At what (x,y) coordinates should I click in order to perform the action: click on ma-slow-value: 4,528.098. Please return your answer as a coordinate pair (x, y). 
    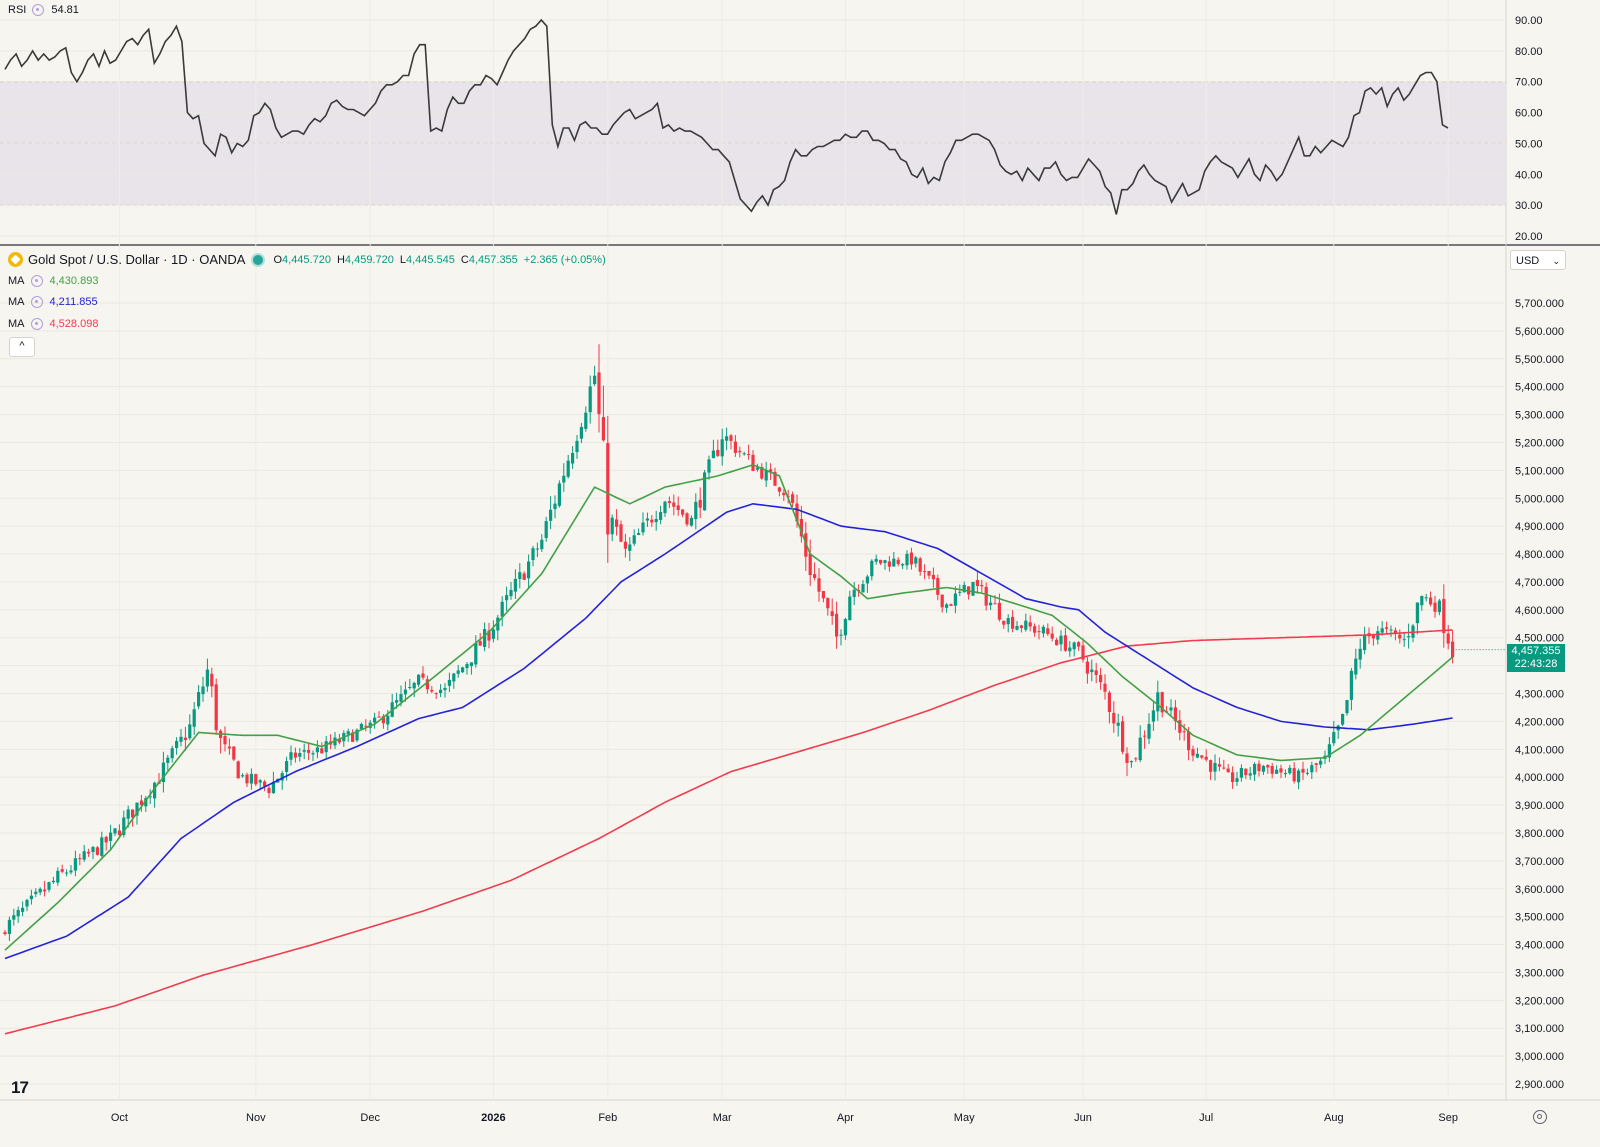
    Looking at the image, I should click on (74, 324).